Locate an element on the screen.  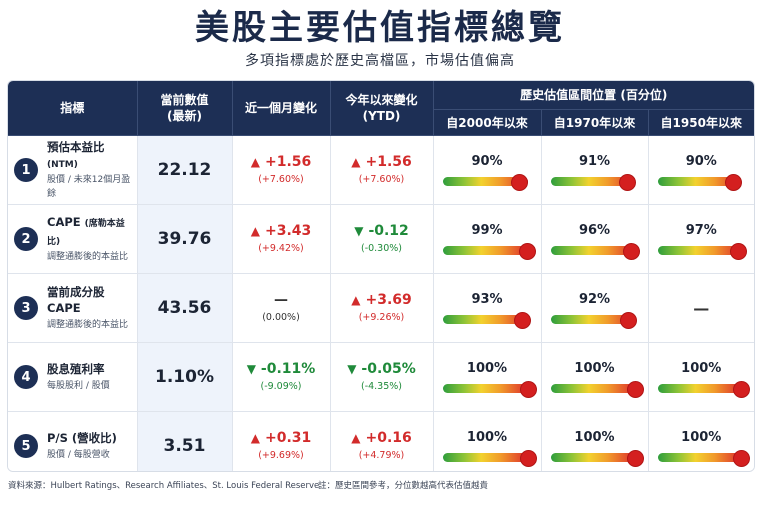
one-month-change-value: ▼ -0.11% is located at coordinates (281, 369).